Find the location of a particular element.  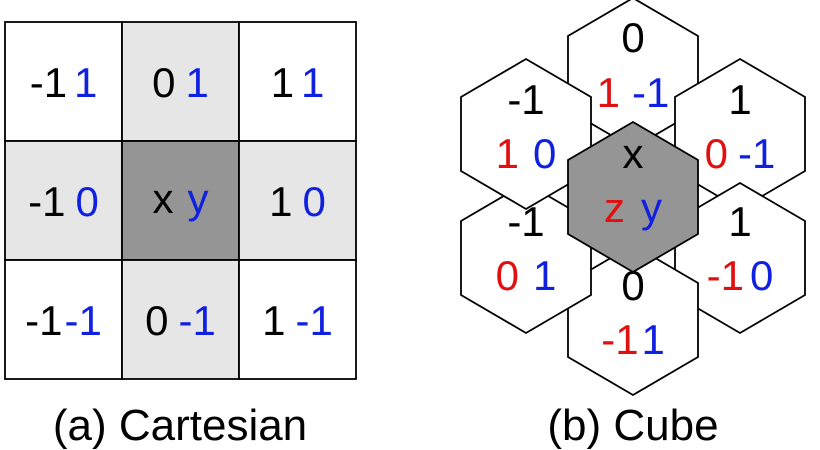

cube-center-x: x is located at coordinates (633, 153).